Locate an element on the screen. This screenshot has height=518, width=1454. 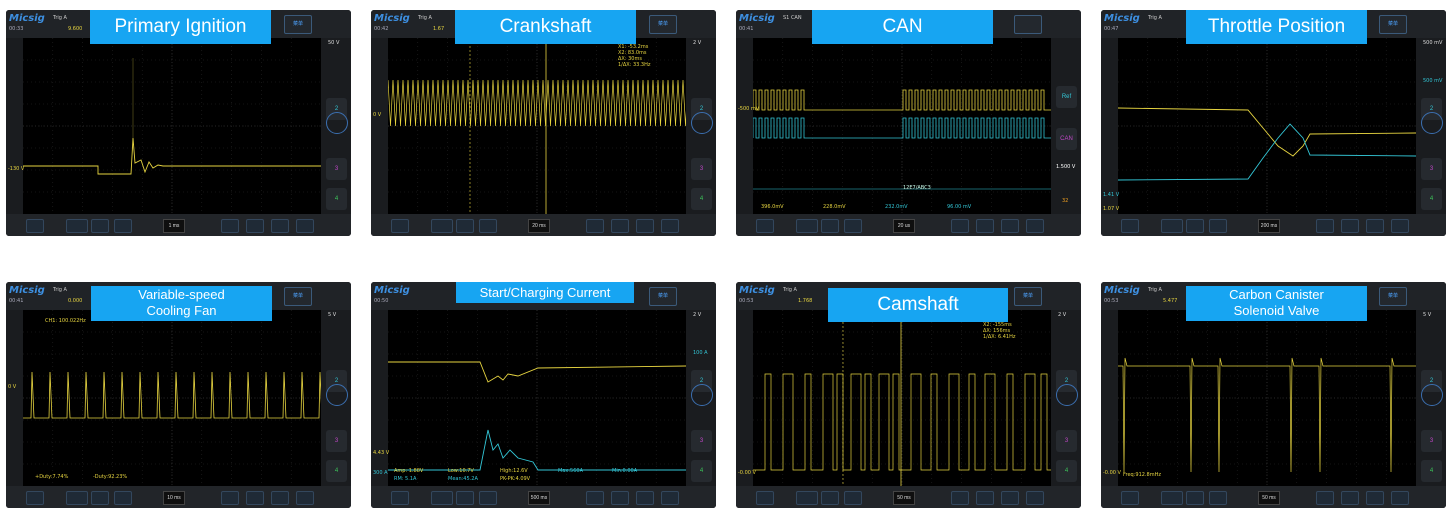
timebase-value: 500 ms is located at coordinates (539, 498).